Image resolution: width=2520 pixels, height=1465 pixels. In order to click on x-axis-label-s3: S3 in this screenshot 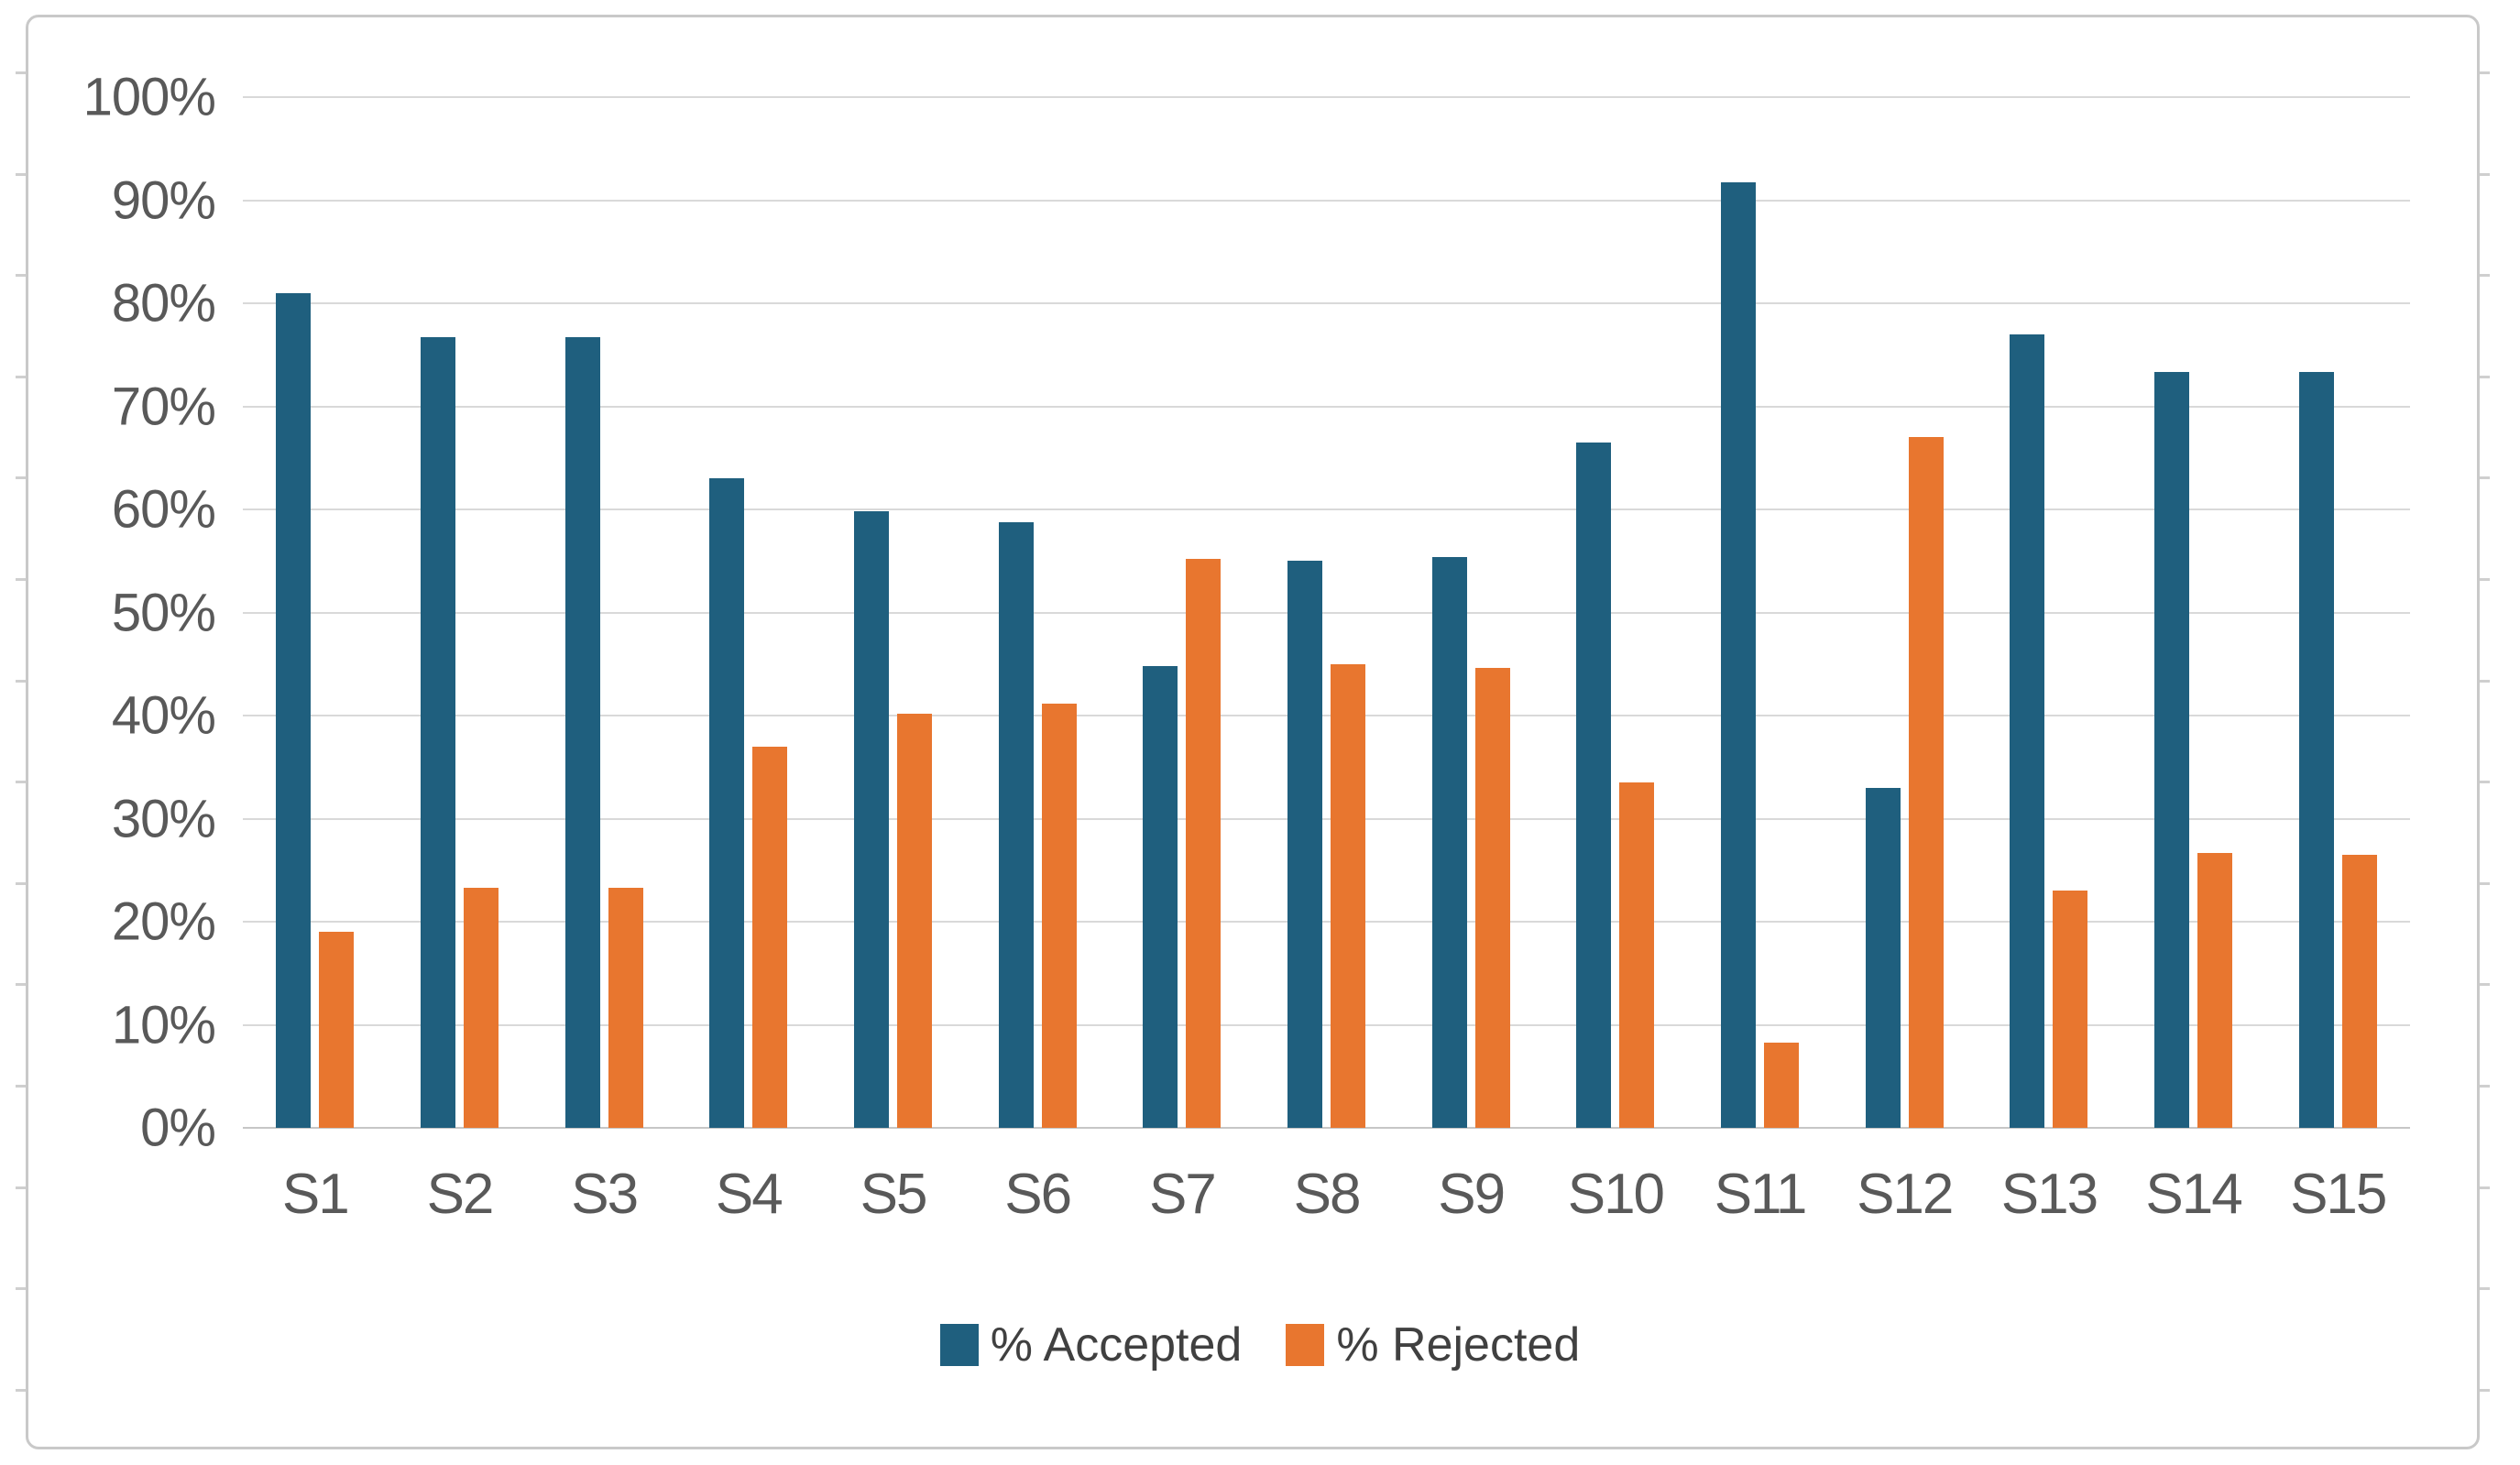, I will do `click(605, 1194)`.